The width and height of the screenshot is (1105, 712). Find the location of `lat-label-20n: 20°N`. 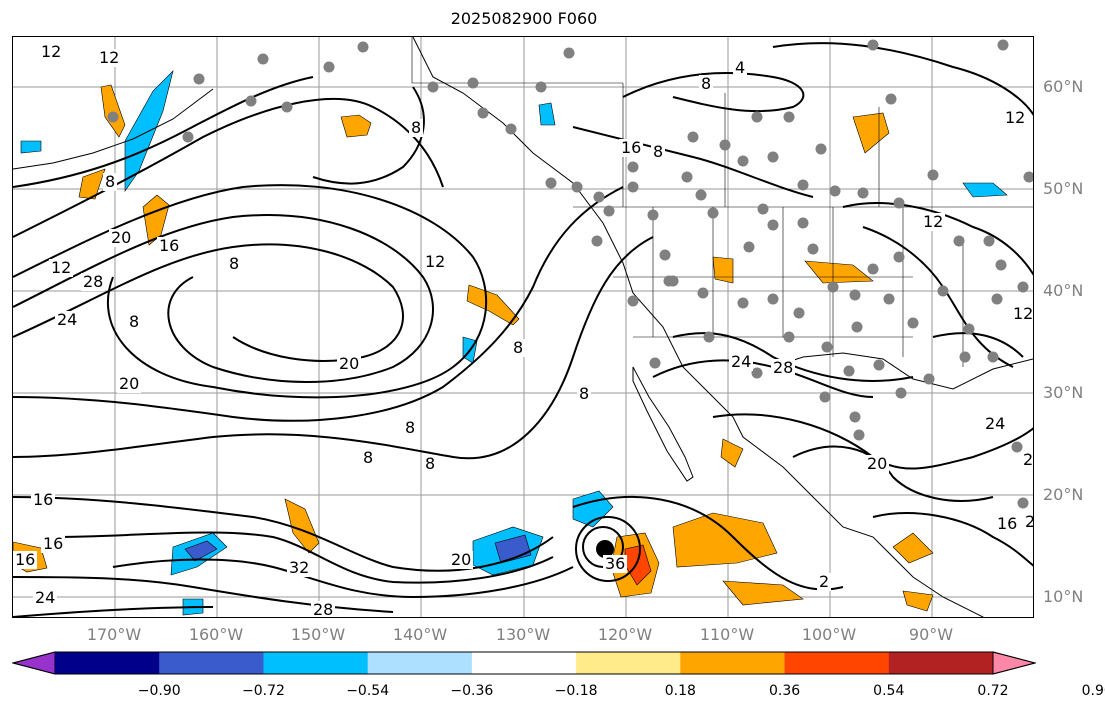

lat-label-20n: 20°N is located at coordinates (1063, 494).